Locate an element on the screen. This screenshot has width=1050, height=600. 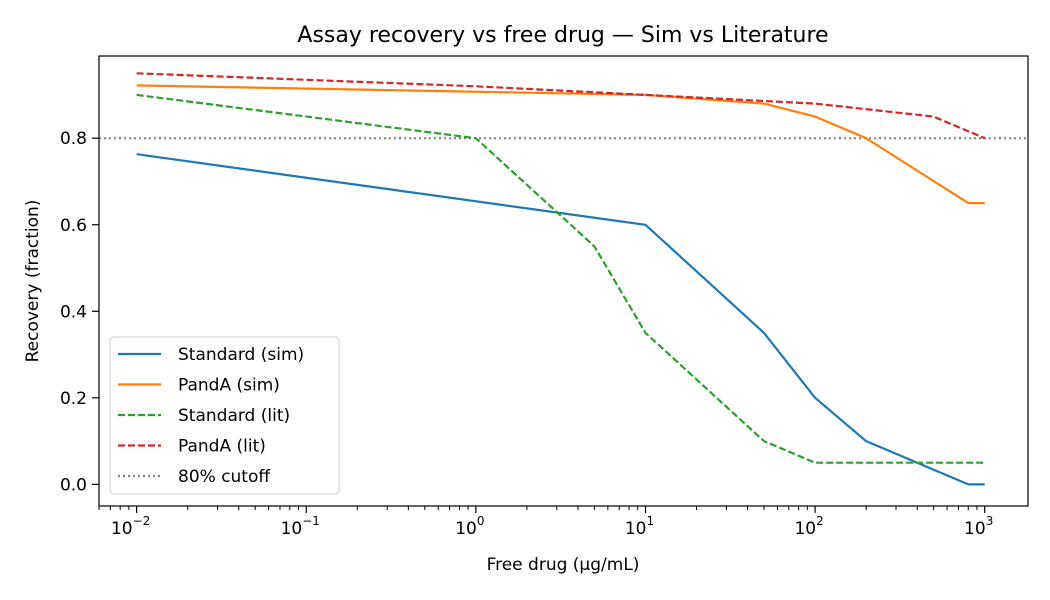
legend-label-standard-sim: Standard (sim) is located at coordinates (241, 355).